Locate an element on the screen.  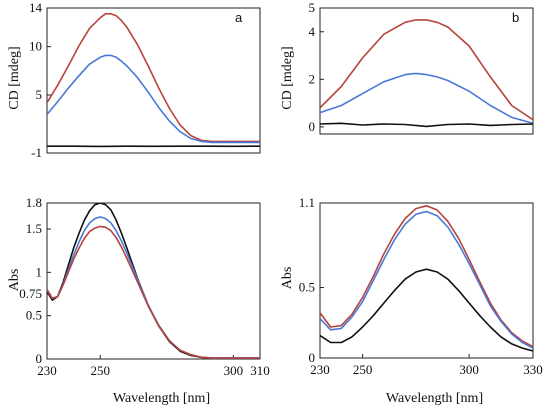
y-tick-label: 1.8 is located at coordinates (34, 202).